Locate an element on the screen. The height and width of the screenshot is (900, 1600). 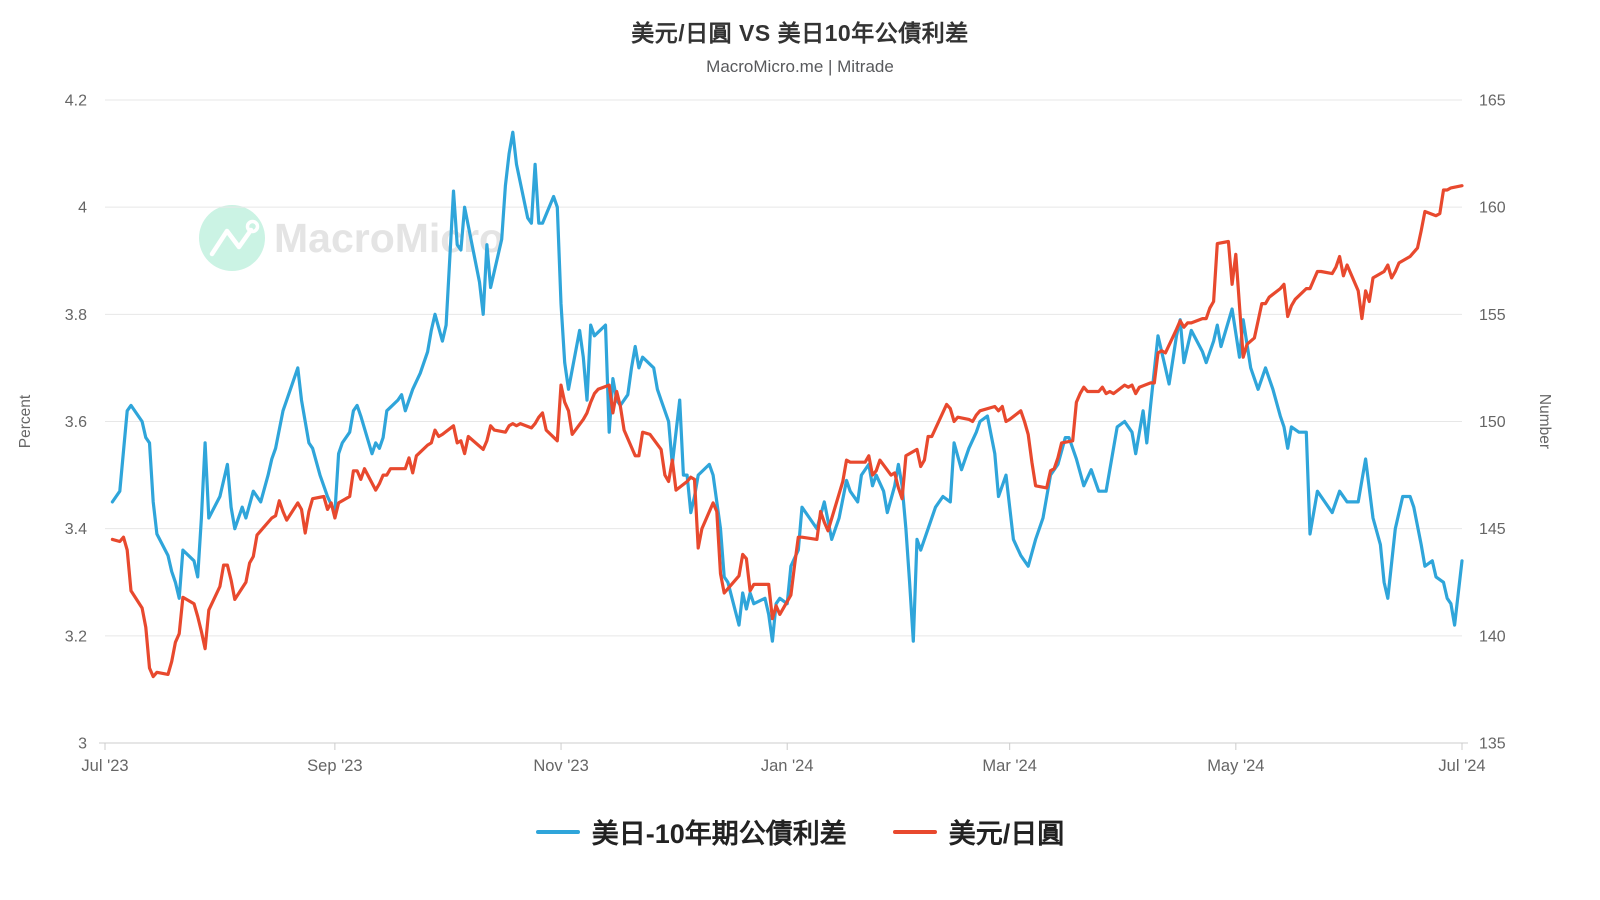
y-axis-right-tick-label: 155 is located at coordinates (1492, 315).